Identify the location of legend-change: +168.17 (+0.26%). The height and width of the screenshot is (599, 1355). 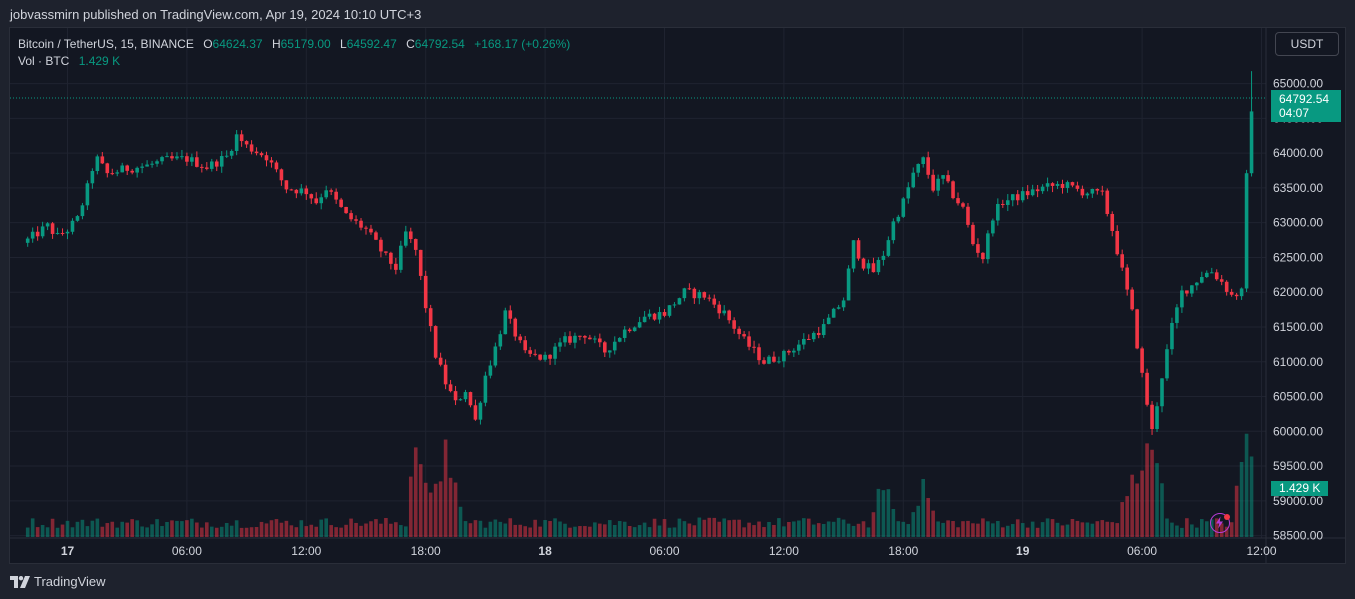
(522, 44).